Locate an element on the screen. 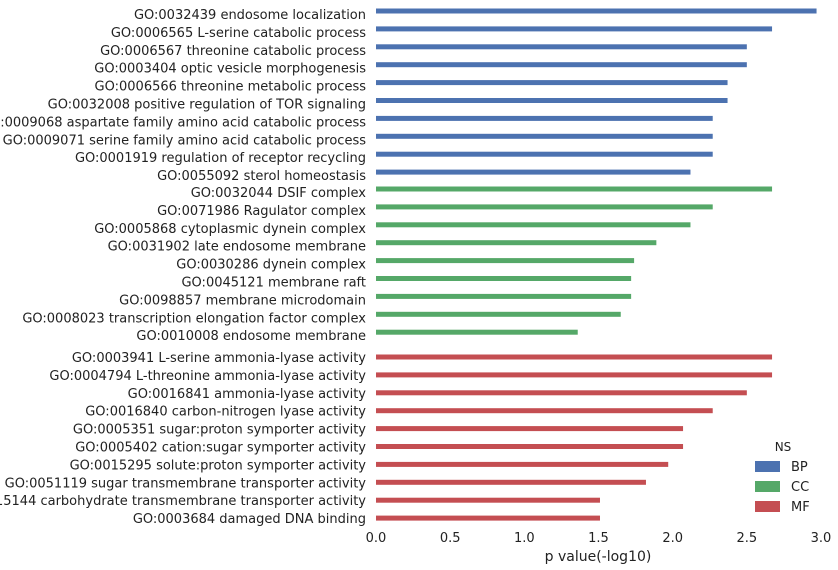 The height and width of the screenshot is (570, 838). y-tick-label: GO:0032044 DSIF complex is located at coordinates (279, 193).